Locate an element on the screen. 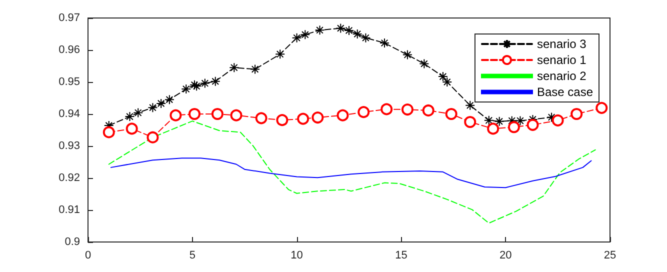 The width and height of the screenshot is (667, 272). x-tick-label: 0 is located at coordinates (88, 256).